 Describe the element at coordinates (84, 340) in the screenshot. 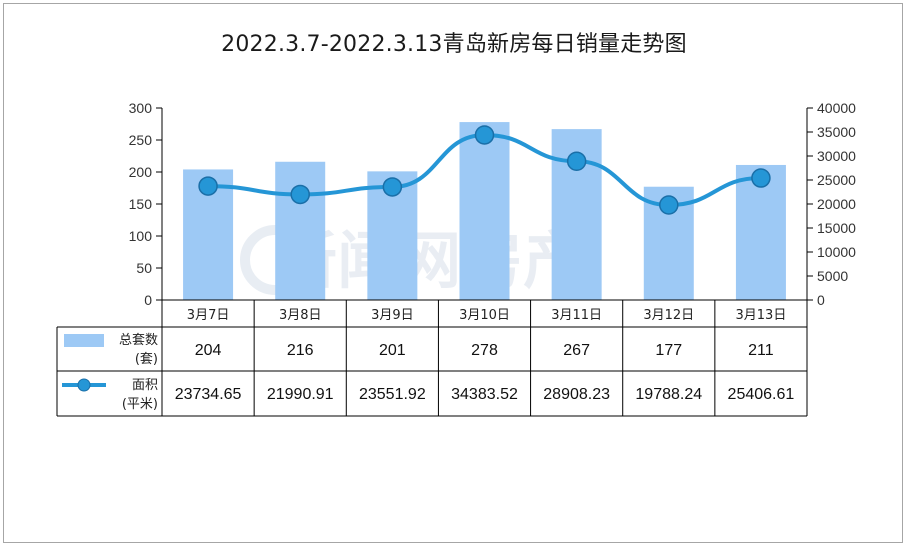

I see `legend-bar-swatch` at that location.